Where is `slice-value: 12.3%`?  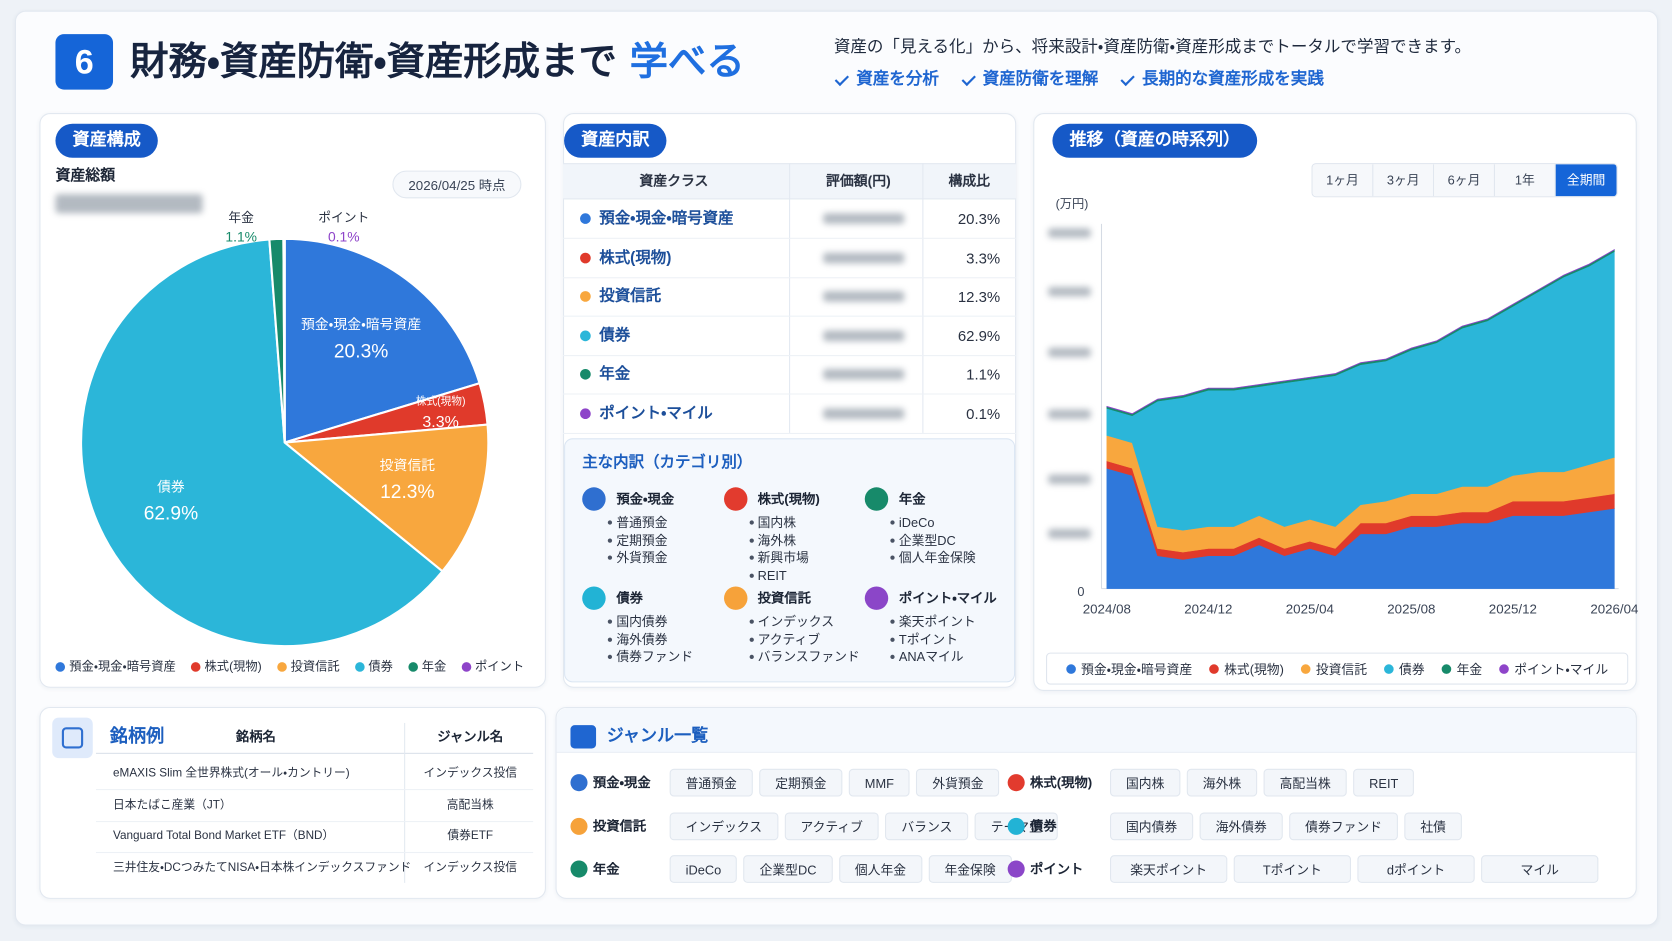 slice-value: 12.3% is located at coordinates (407, 492).